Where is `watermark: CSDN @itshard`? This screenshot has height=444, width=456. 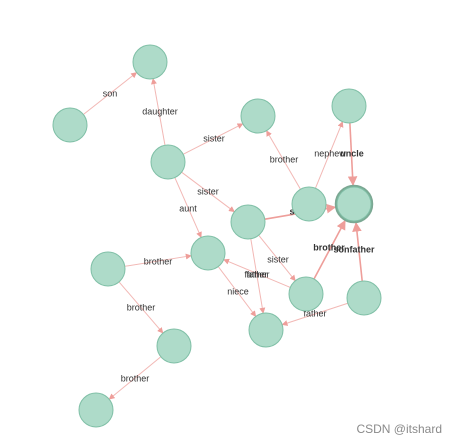
watermark: CSDN @itshard is located at coordinates (399, 429).